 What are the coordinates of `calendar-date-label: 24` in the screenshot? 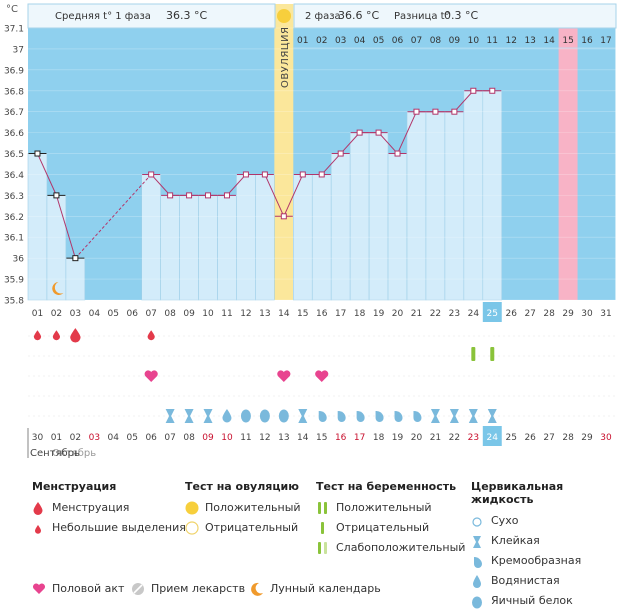 It's located at (493, 438).